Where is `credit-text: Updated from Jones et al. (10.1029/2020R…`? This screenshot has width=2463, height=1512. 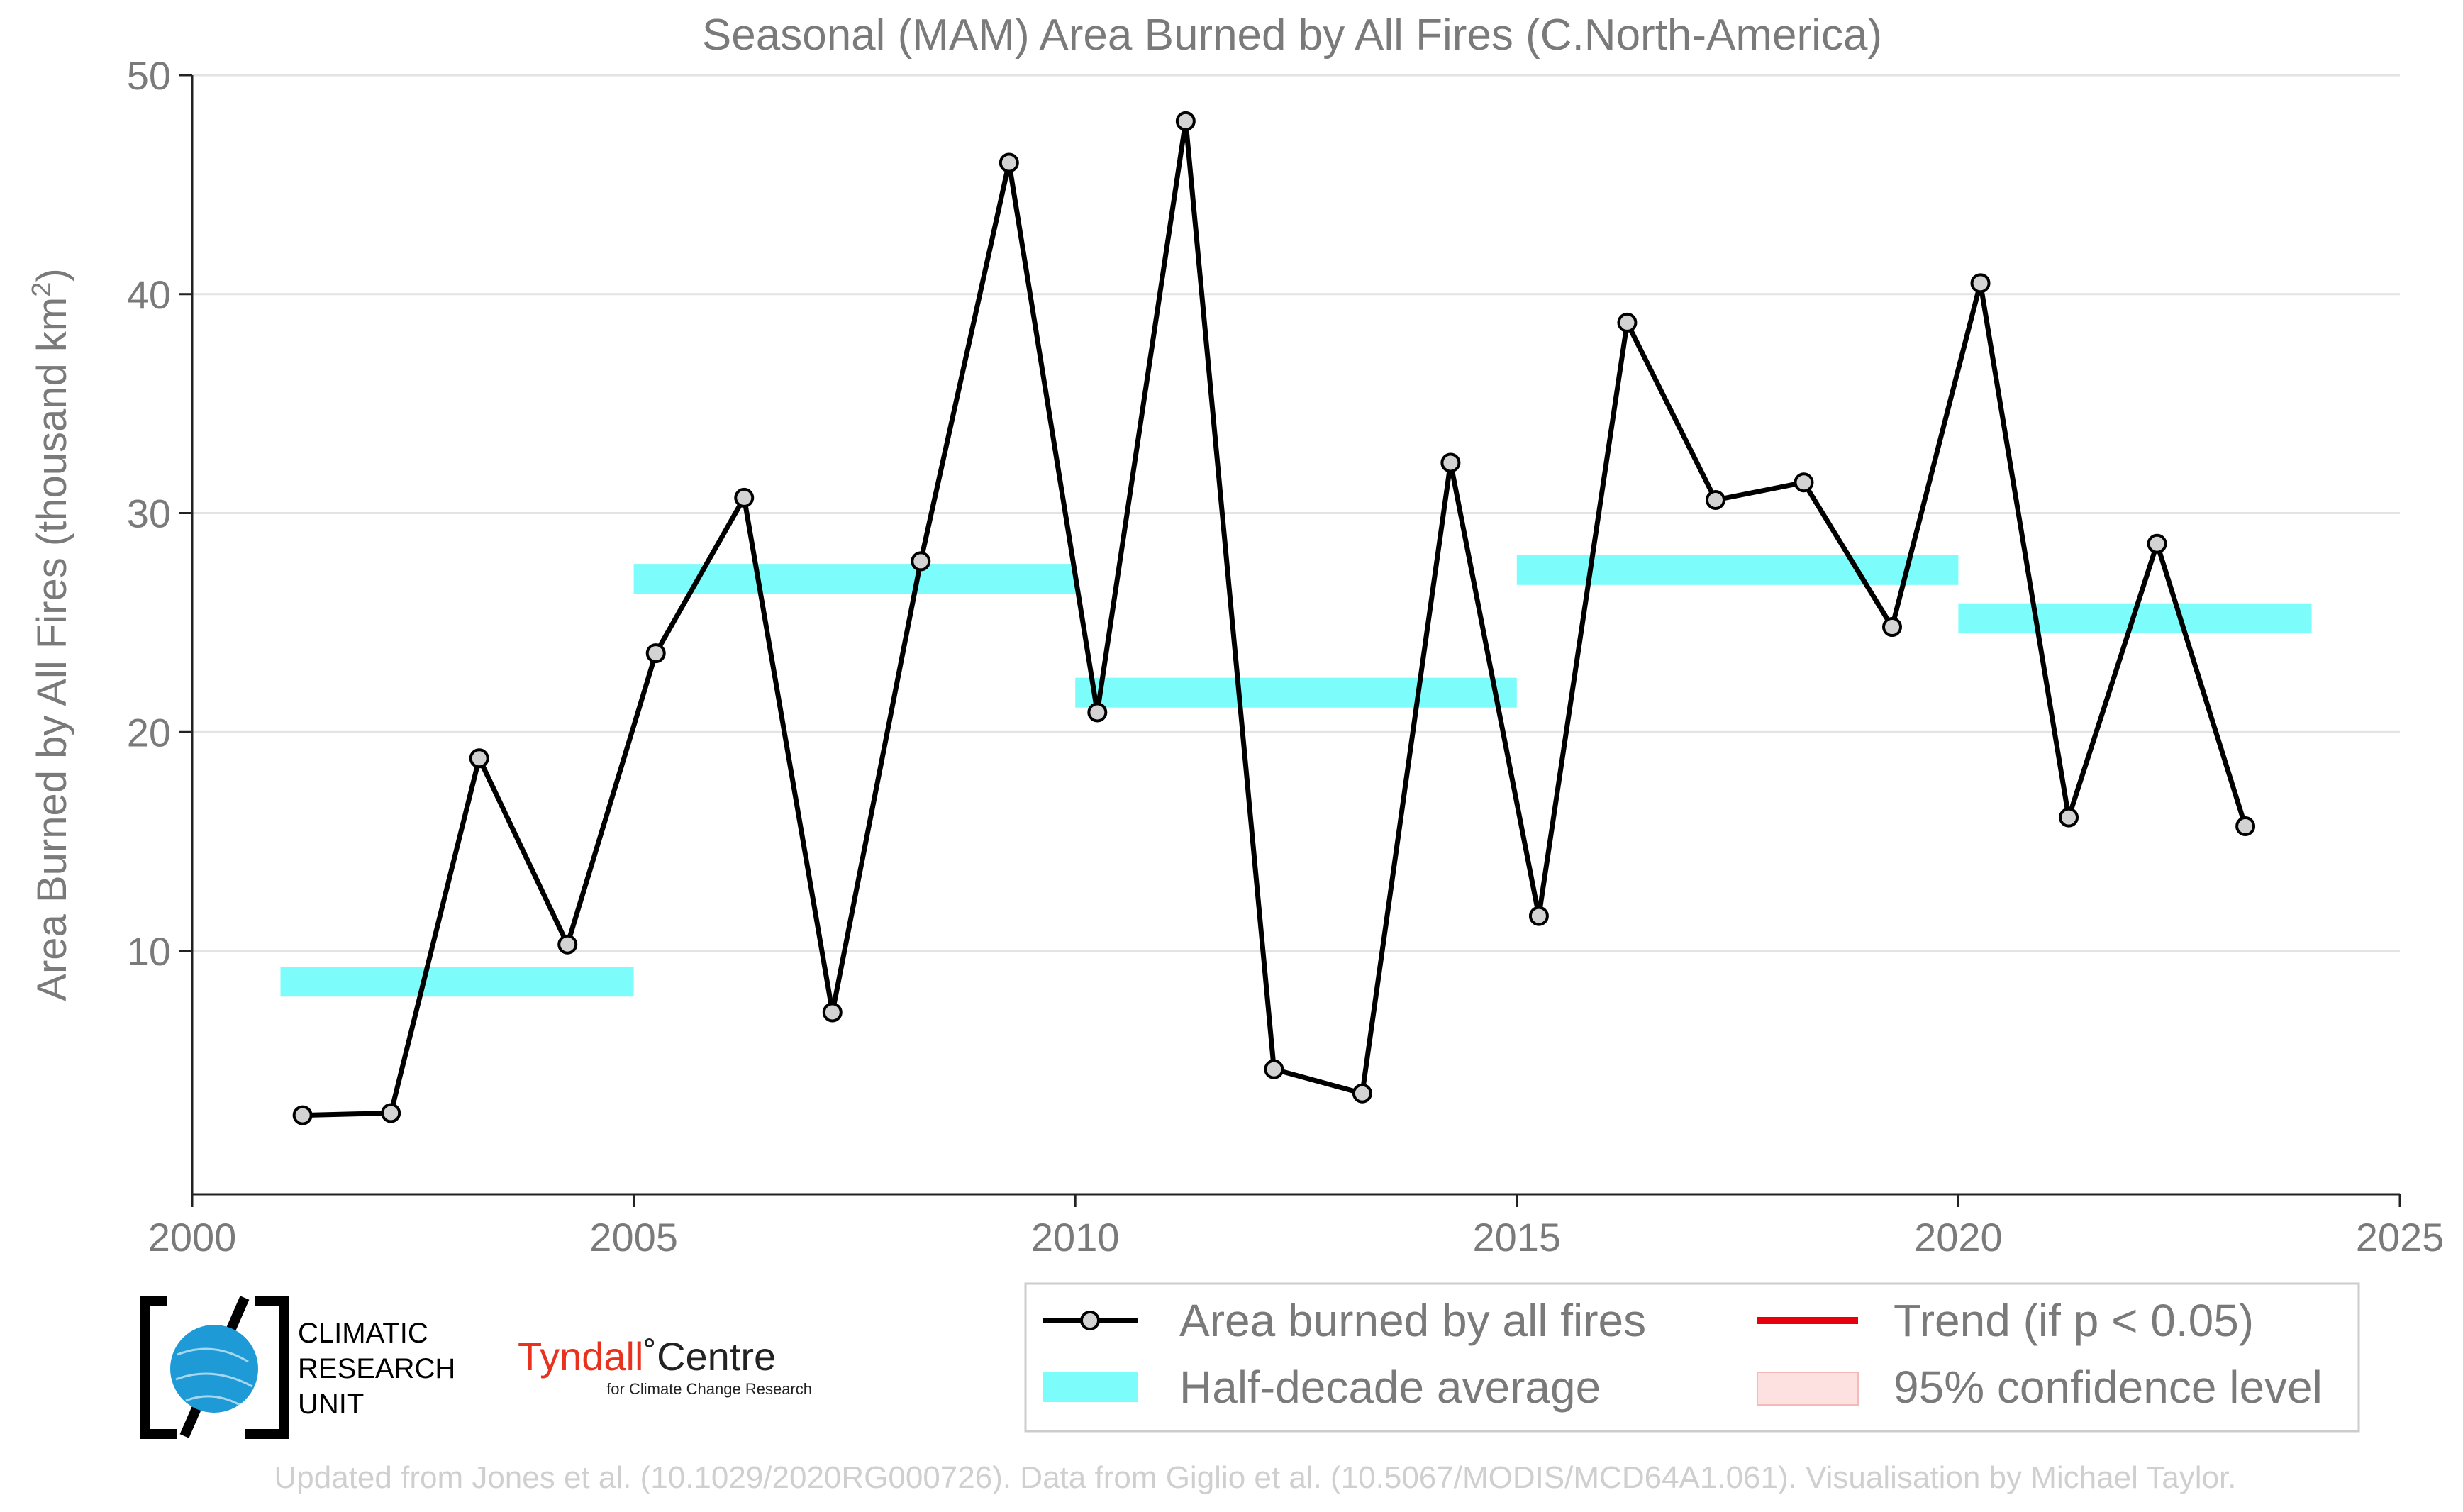 credit-text: Updated from Jones et al. (10.1029/2020R… is located at coordinates (1255, 1477).